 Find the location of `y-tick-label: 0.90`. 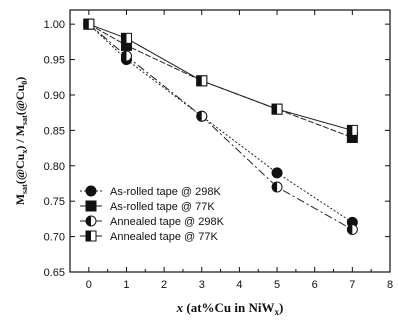

y-tick-label: 0.90 is located at coordinates (54, 96).